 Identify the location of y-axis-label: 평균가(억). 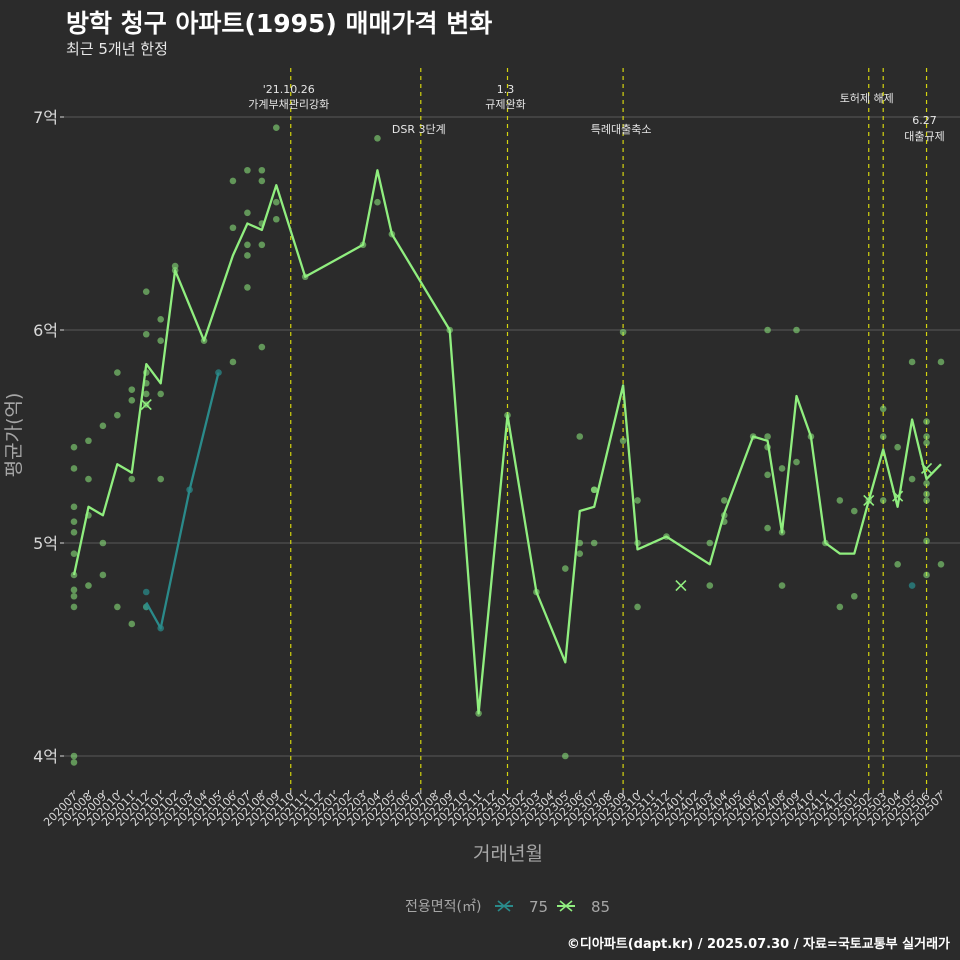
(14, 435).